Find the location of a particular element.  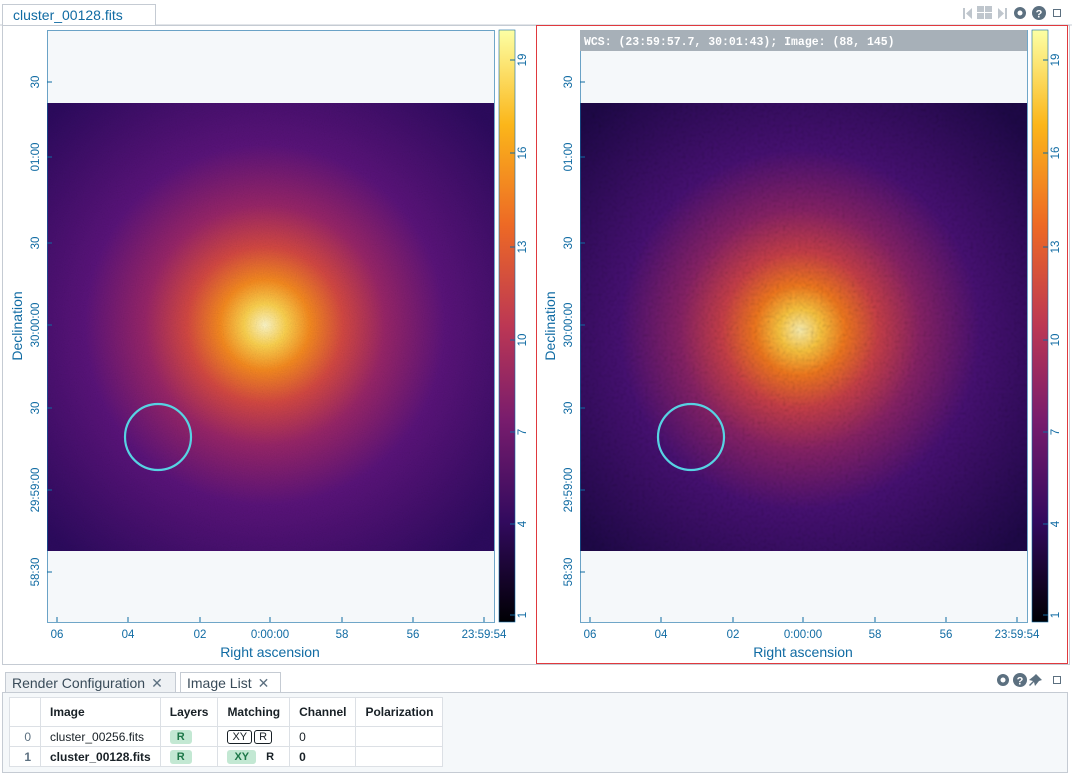

image-cell: cluster_00128.fits is located at coordinates (100, 756).